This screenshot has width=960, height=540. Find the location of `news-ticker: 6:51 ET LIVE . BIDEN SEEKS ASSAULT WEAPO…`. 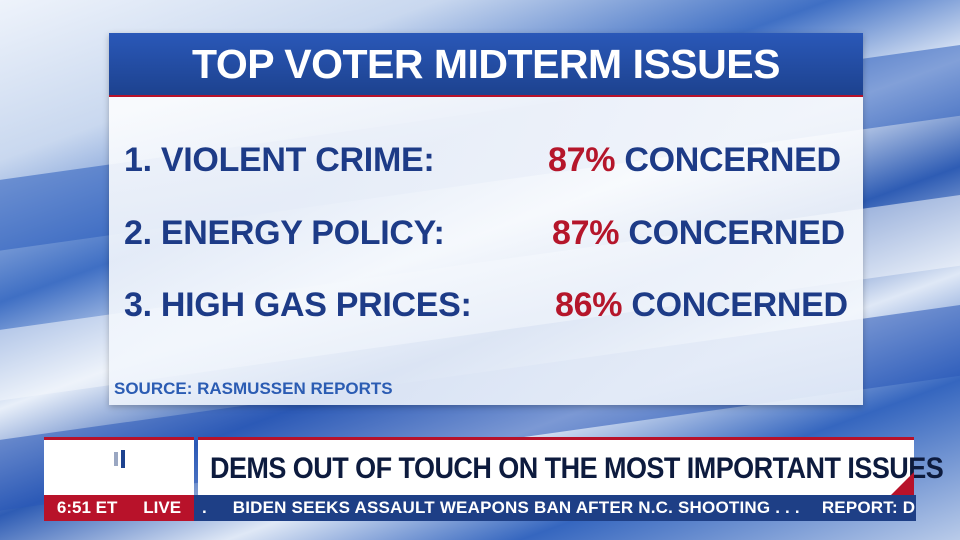

news-ticker: 6:51 ET LIVE . BIDEN SEEKS ASSAULT WEAPO… is located at coordinates (480, 508).